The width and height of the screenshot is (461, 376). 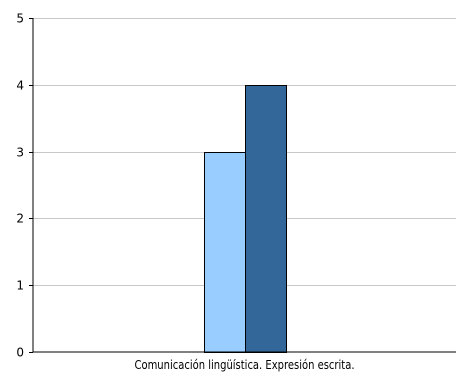 What do you see at coordinates (20, 219) in the screenshot?
I see `y-tick-label: 2` at bounding box center [20, 219].